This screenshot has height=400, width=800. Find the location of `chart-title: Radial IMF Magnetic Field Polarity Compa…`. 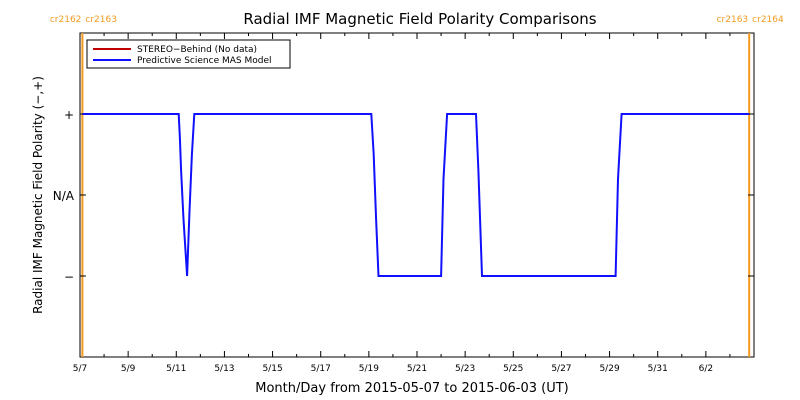

chart-title: Radial IMF Magnetic Field Polarity Compa… is located at coordinates (419, 19).